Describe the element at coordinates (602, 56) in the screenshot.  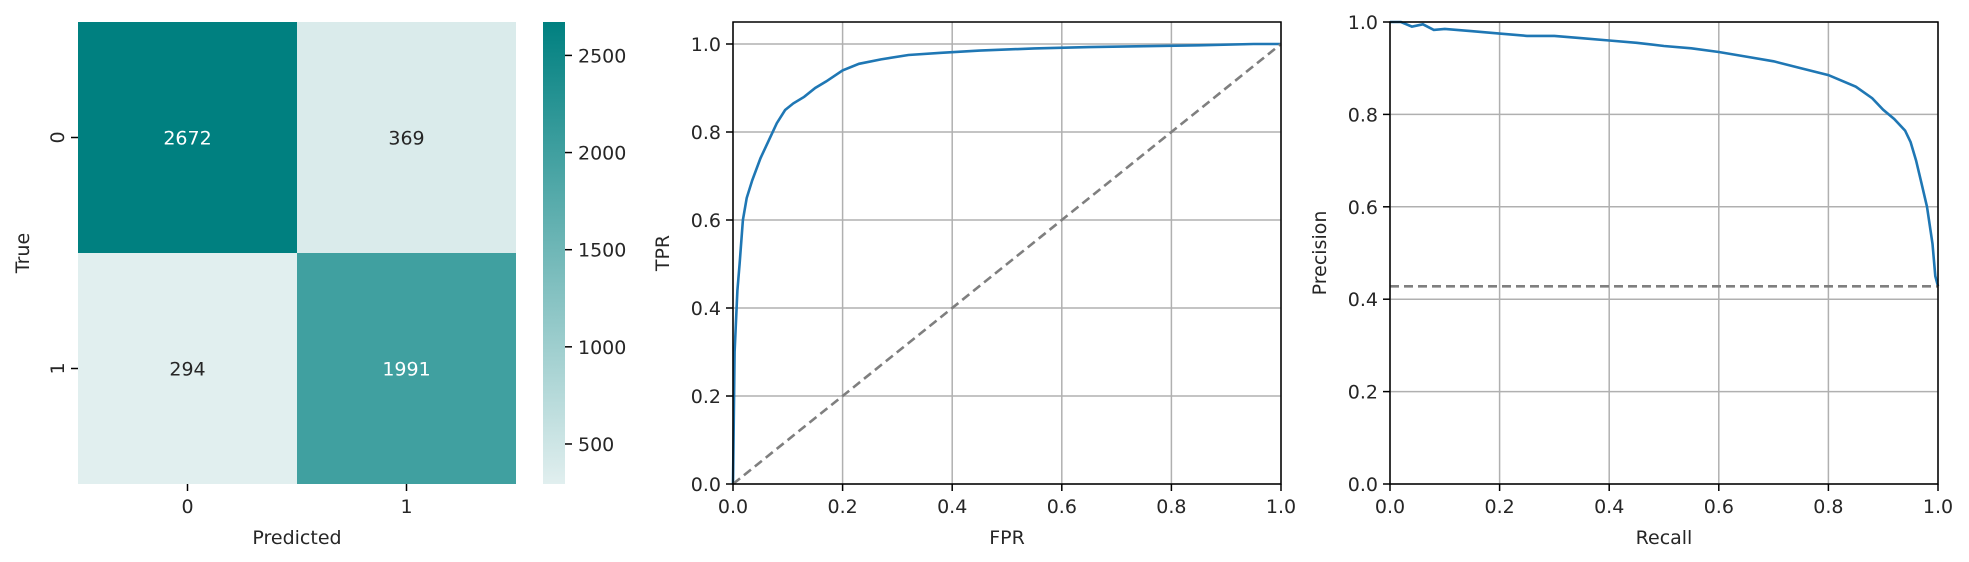
I see `colorbar-tick-label: 2500` at that location.